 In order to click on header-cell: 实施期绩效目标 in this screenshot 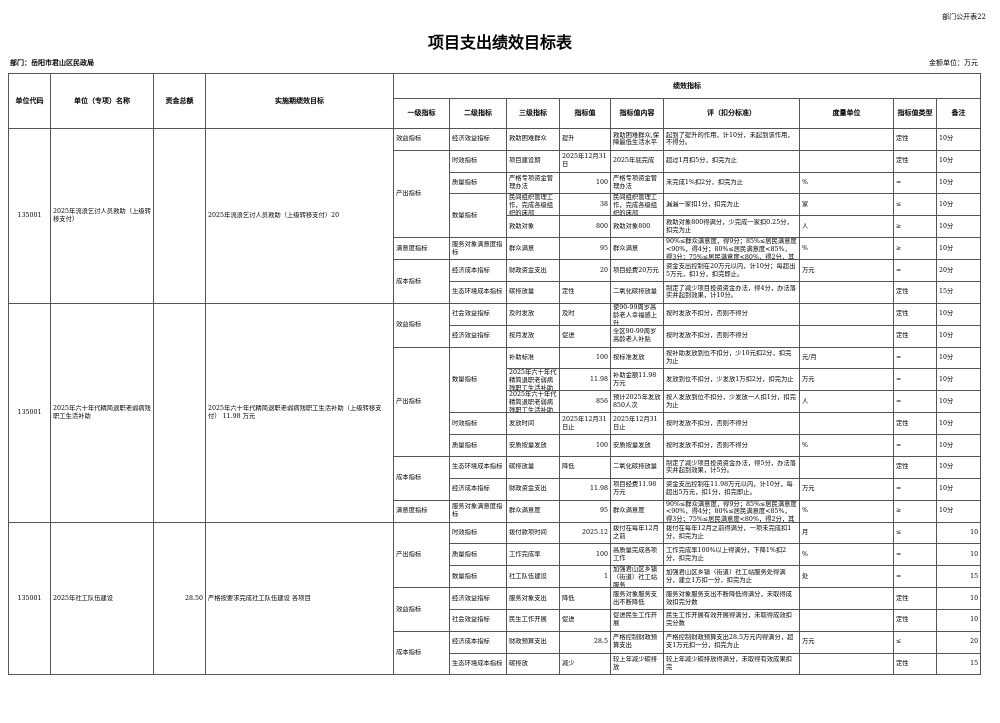, I will do `click(299, 101)`.